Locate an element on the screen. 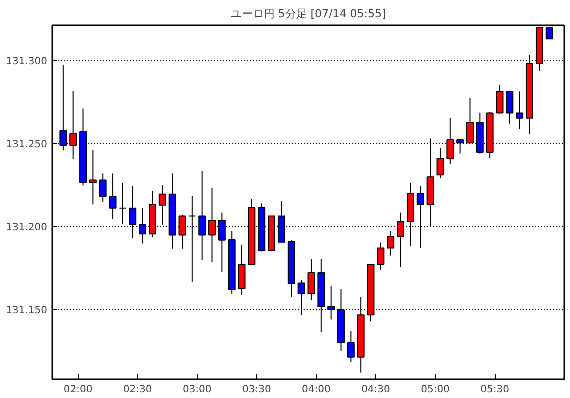 The image size is (570, 398). y-tick-label: 131.250 is located at coordinates (27, 145).